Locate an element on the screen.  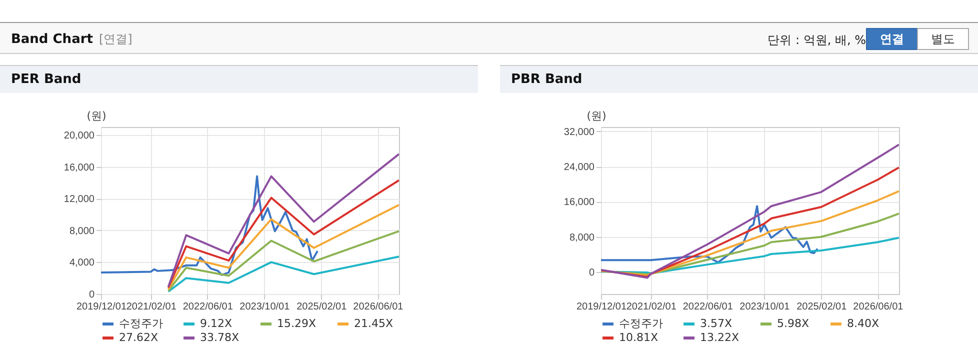
chart-title: PER Band is located at coordinates (239, 79).